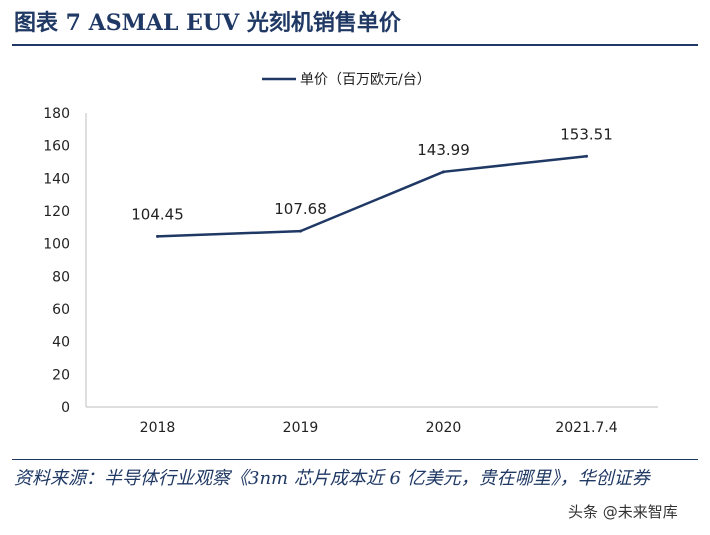 The image size is (710, 535). What do you see at coordinates (207, 23) in the screenshot?
I see `figure-title: 图表 7 ASMAL EUV 光刻机销售单价` at bounding box center [207, 23].